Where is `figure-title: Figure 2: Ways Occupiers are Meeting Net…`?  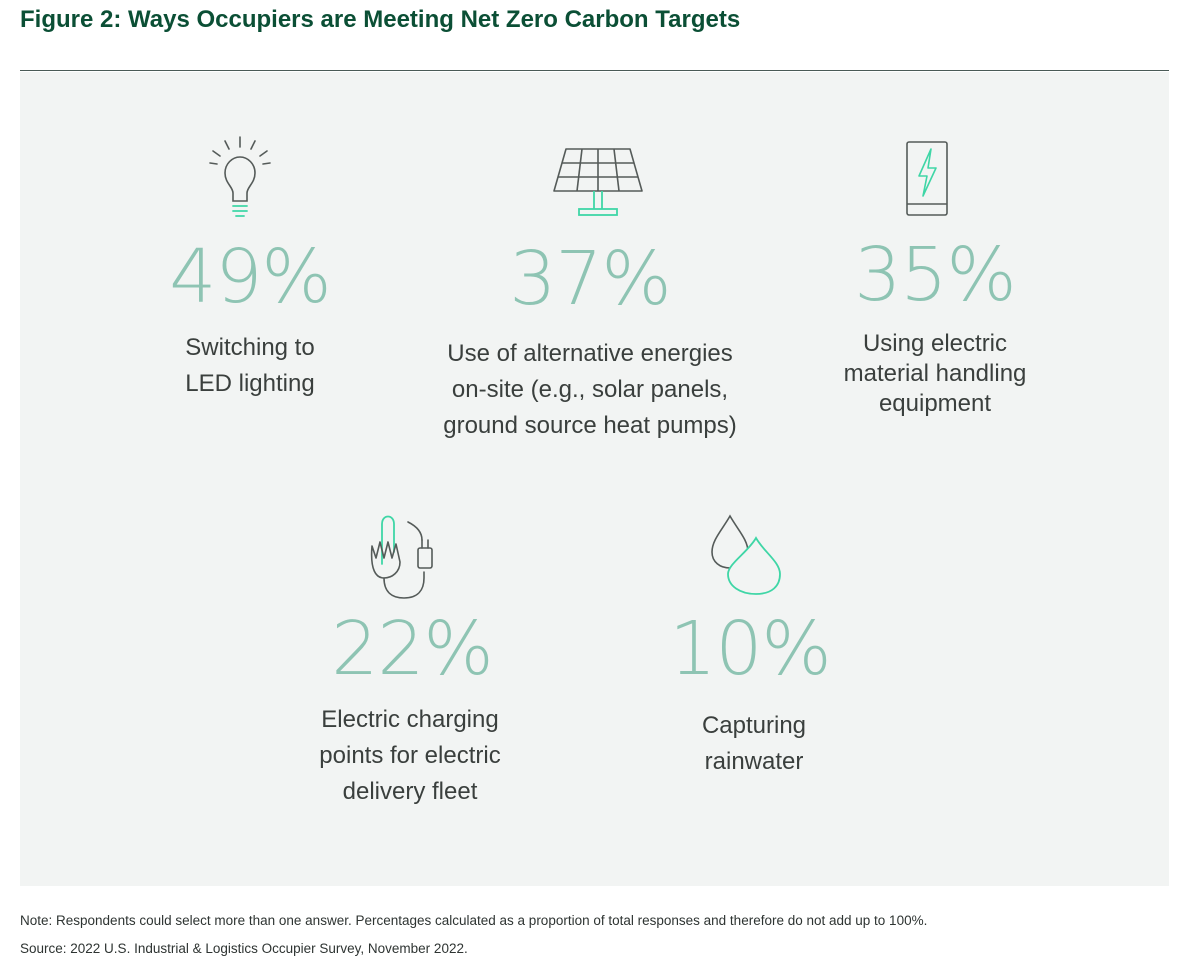 figure-title: Figure 2: Ways Occupiers are Meeting Net… is located at coordinates (380, 19).